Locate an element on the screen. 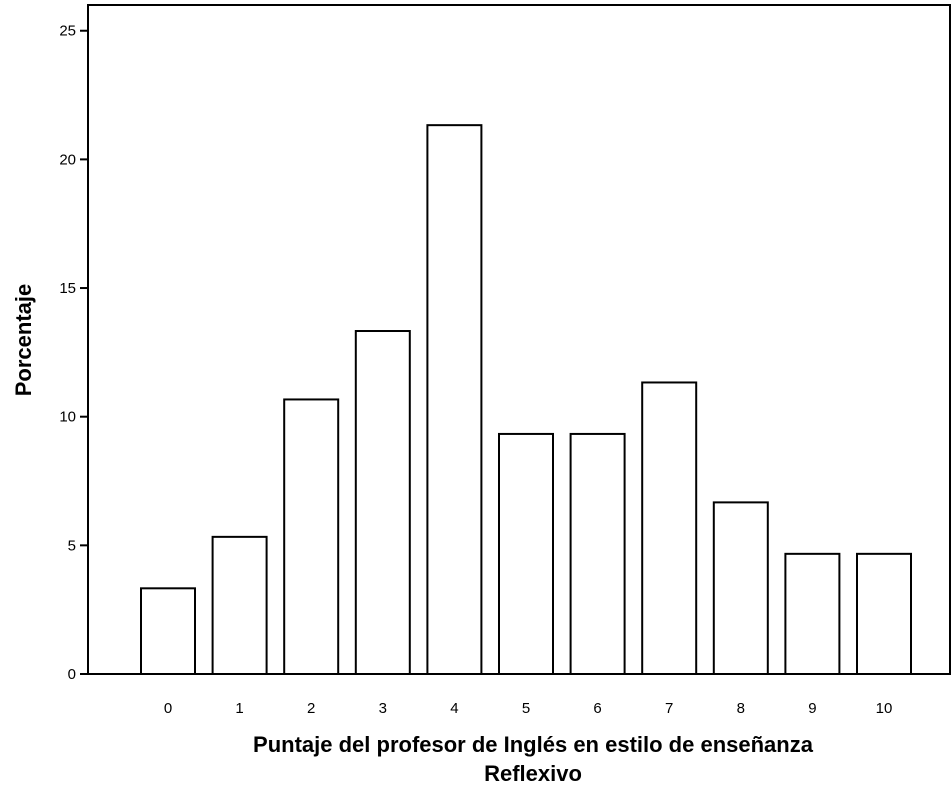 Image resolution: width=952 pixels, height=791 pixels. x-tick-label: 2 is located at coordinates (311, 708).